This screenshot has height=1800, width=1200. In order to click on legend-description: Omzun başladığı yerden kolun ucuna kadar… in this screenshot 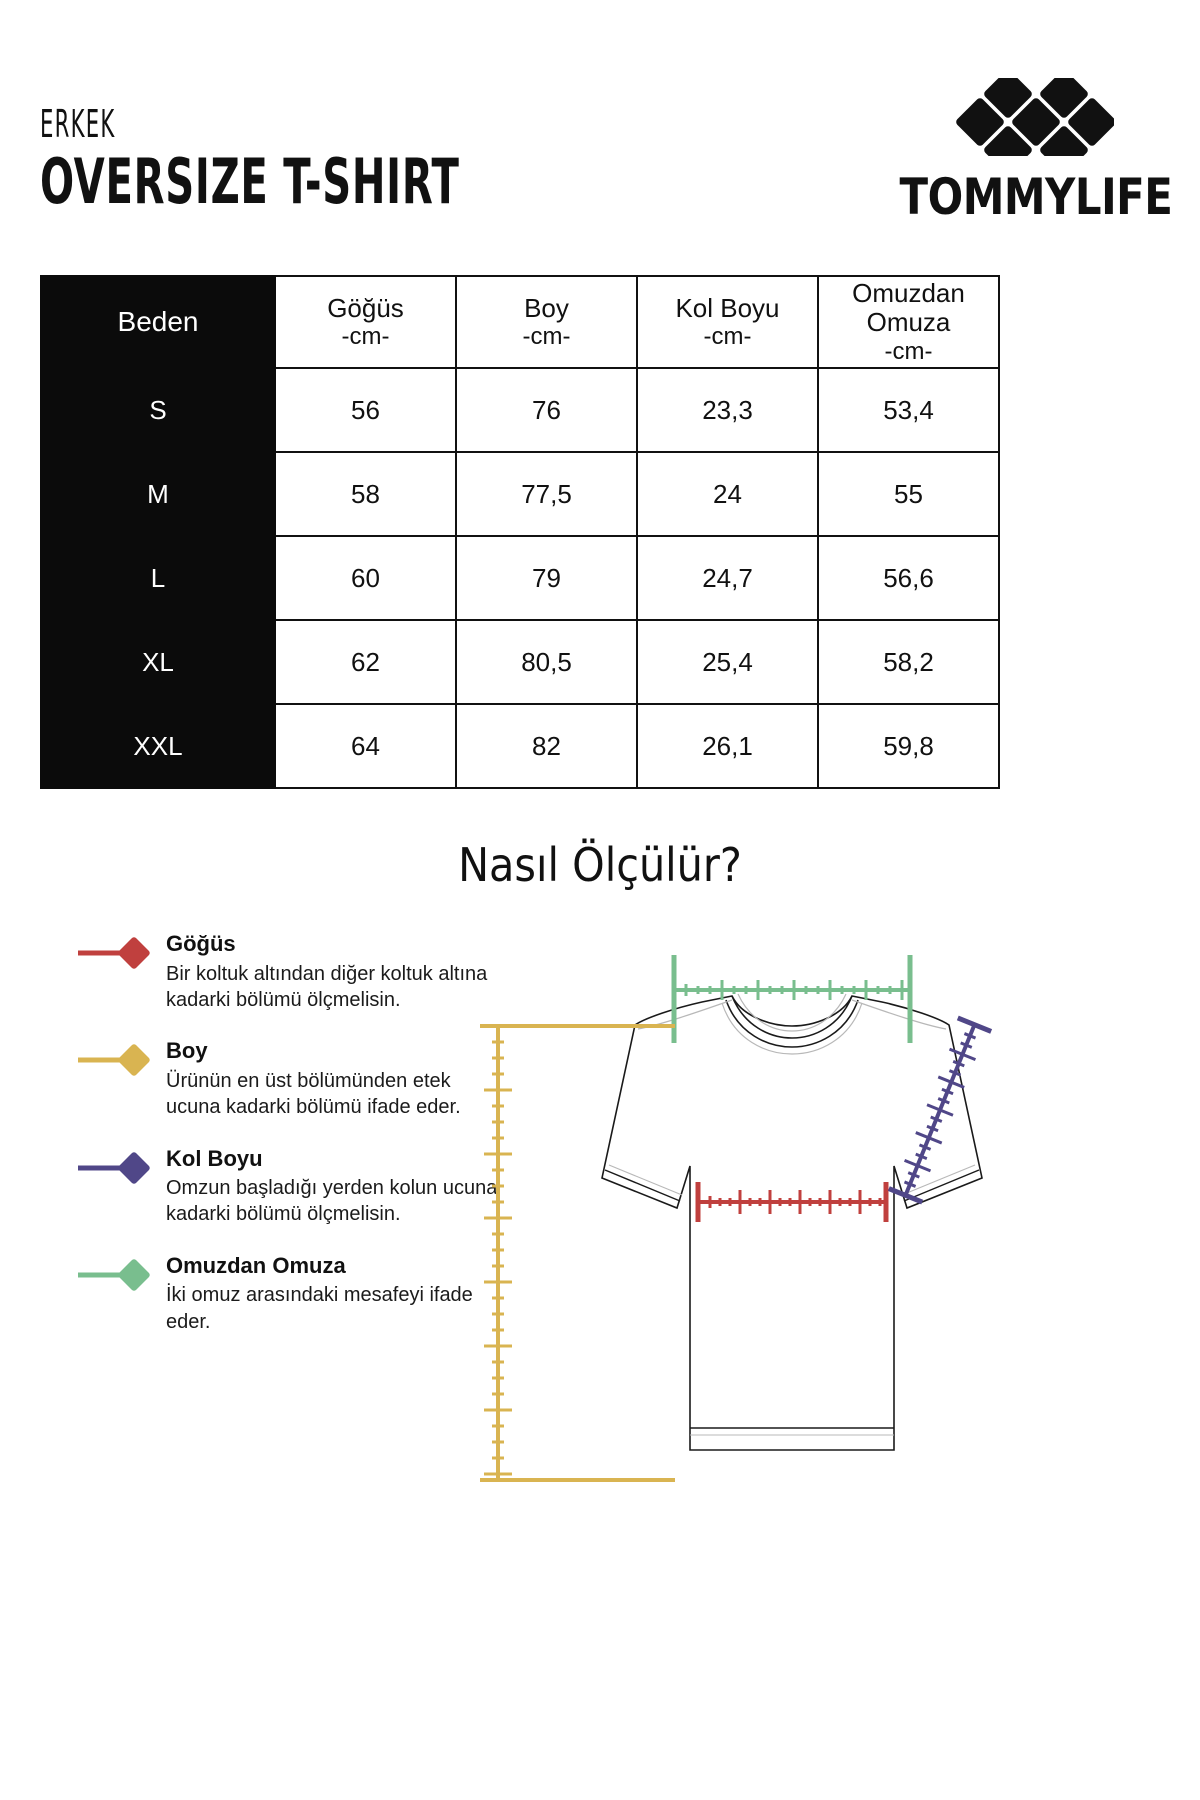, I will do `click(332, 1201)`.